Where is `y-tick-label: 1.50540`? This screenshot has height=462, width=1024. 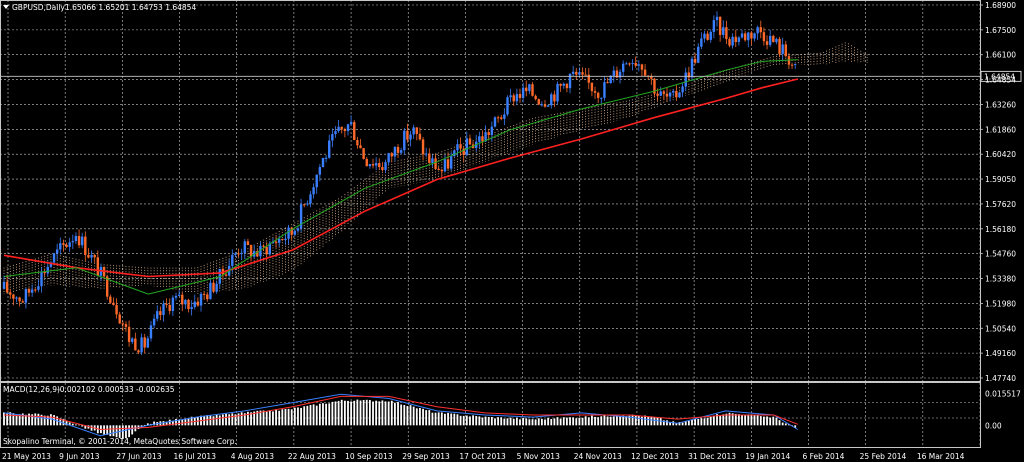 y-tick-label: 1.50540 is located at coordinates (1000, 328).